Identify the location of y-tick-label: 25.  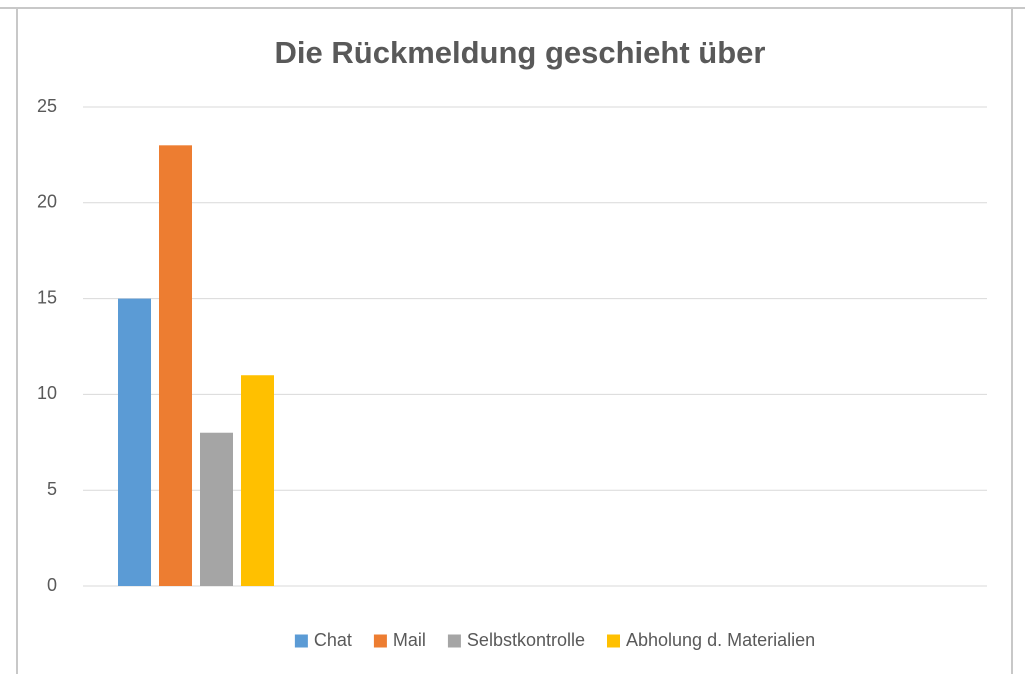
(47, 106).